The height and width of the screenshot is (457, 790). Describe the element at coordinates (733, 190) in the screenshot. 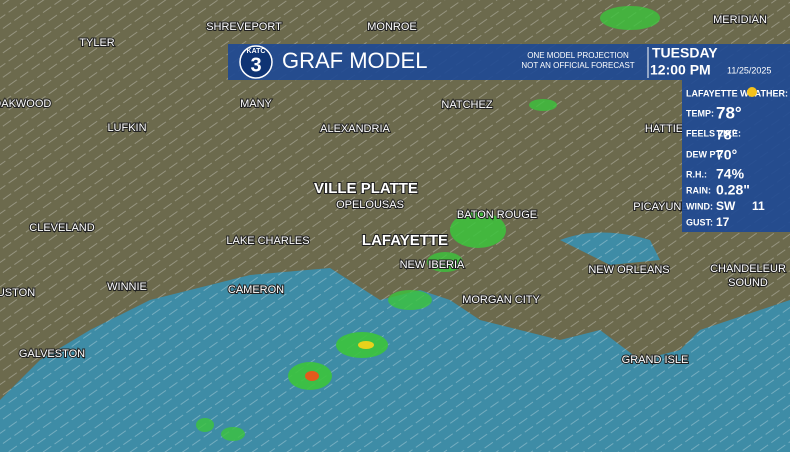

I see `weather-value: 0.28"` at that location.